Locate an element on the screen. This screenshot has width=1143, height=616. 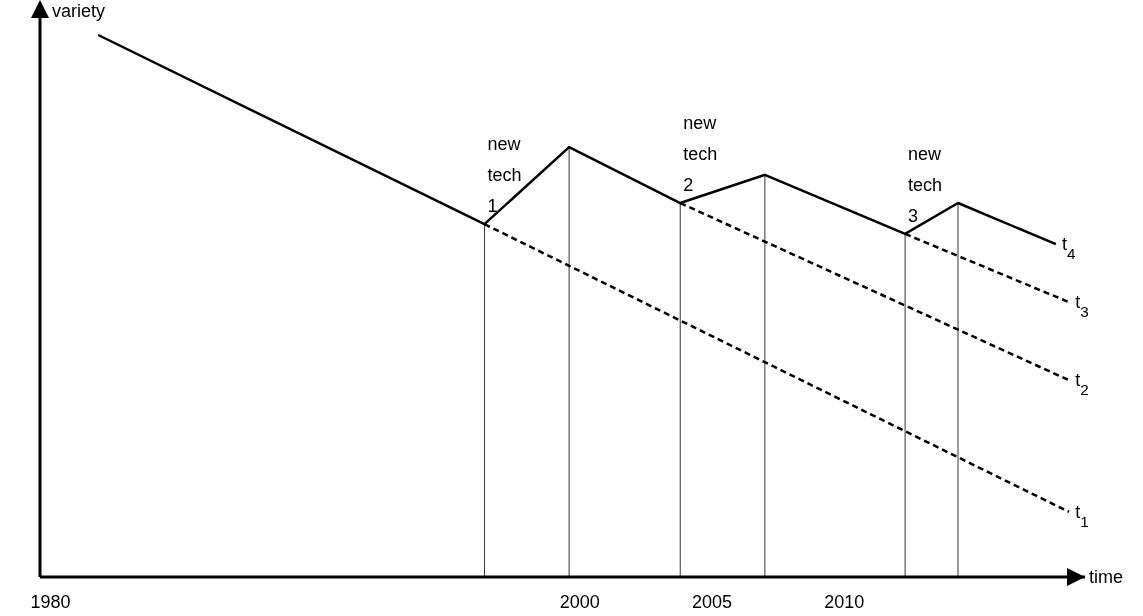
x-tick-label: 1980 is located at coordinates (50, 602).